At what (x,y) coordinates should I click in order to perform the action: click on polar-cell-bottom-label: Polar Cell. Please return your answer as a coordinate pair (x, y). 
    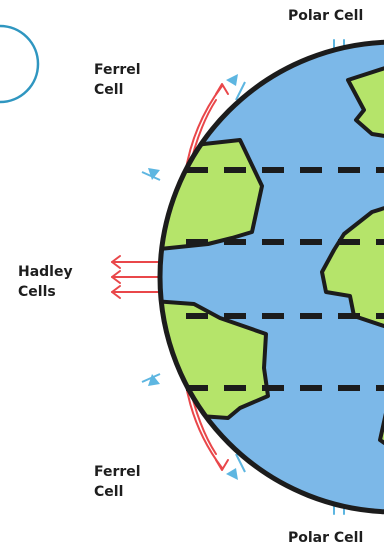
    Looking at the image, I should click on (326, 538).